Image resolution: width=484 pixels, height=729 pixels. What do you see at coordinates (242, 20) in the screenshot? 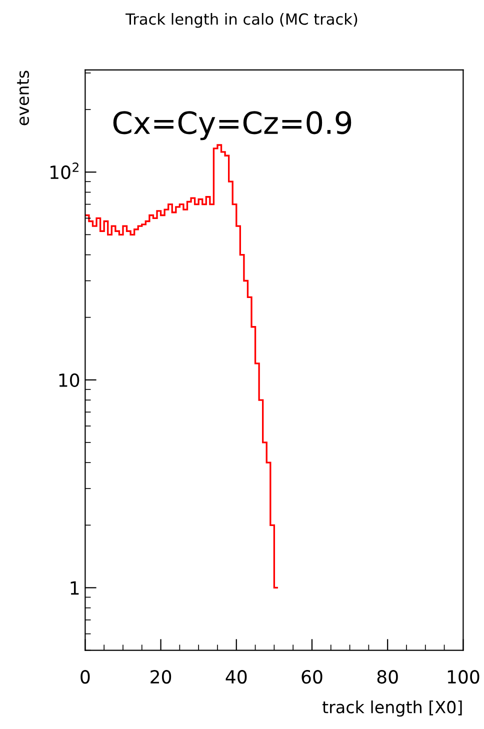
I see `chart-title: Track length in calo (MC track)` at bounding box center [242, 20].